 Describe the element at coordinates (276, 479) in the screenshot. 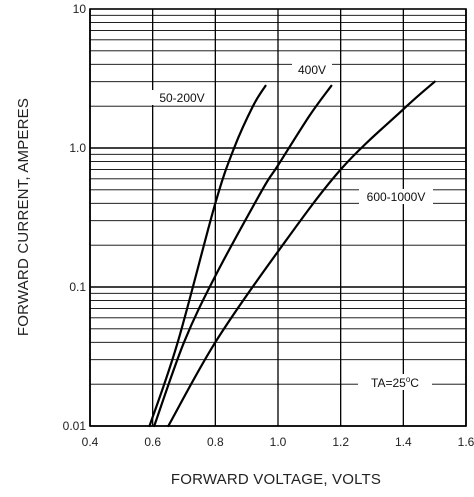

I see `x-axis-title: FORWARD VOLTAGE, VOLTS` at that location.